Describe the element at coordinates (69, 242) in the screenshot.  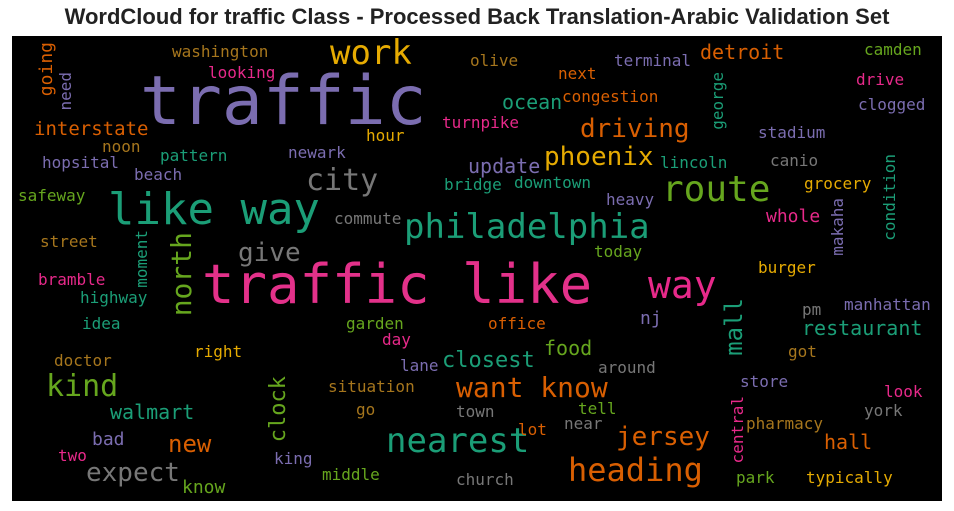
I see `word: street` at that location.